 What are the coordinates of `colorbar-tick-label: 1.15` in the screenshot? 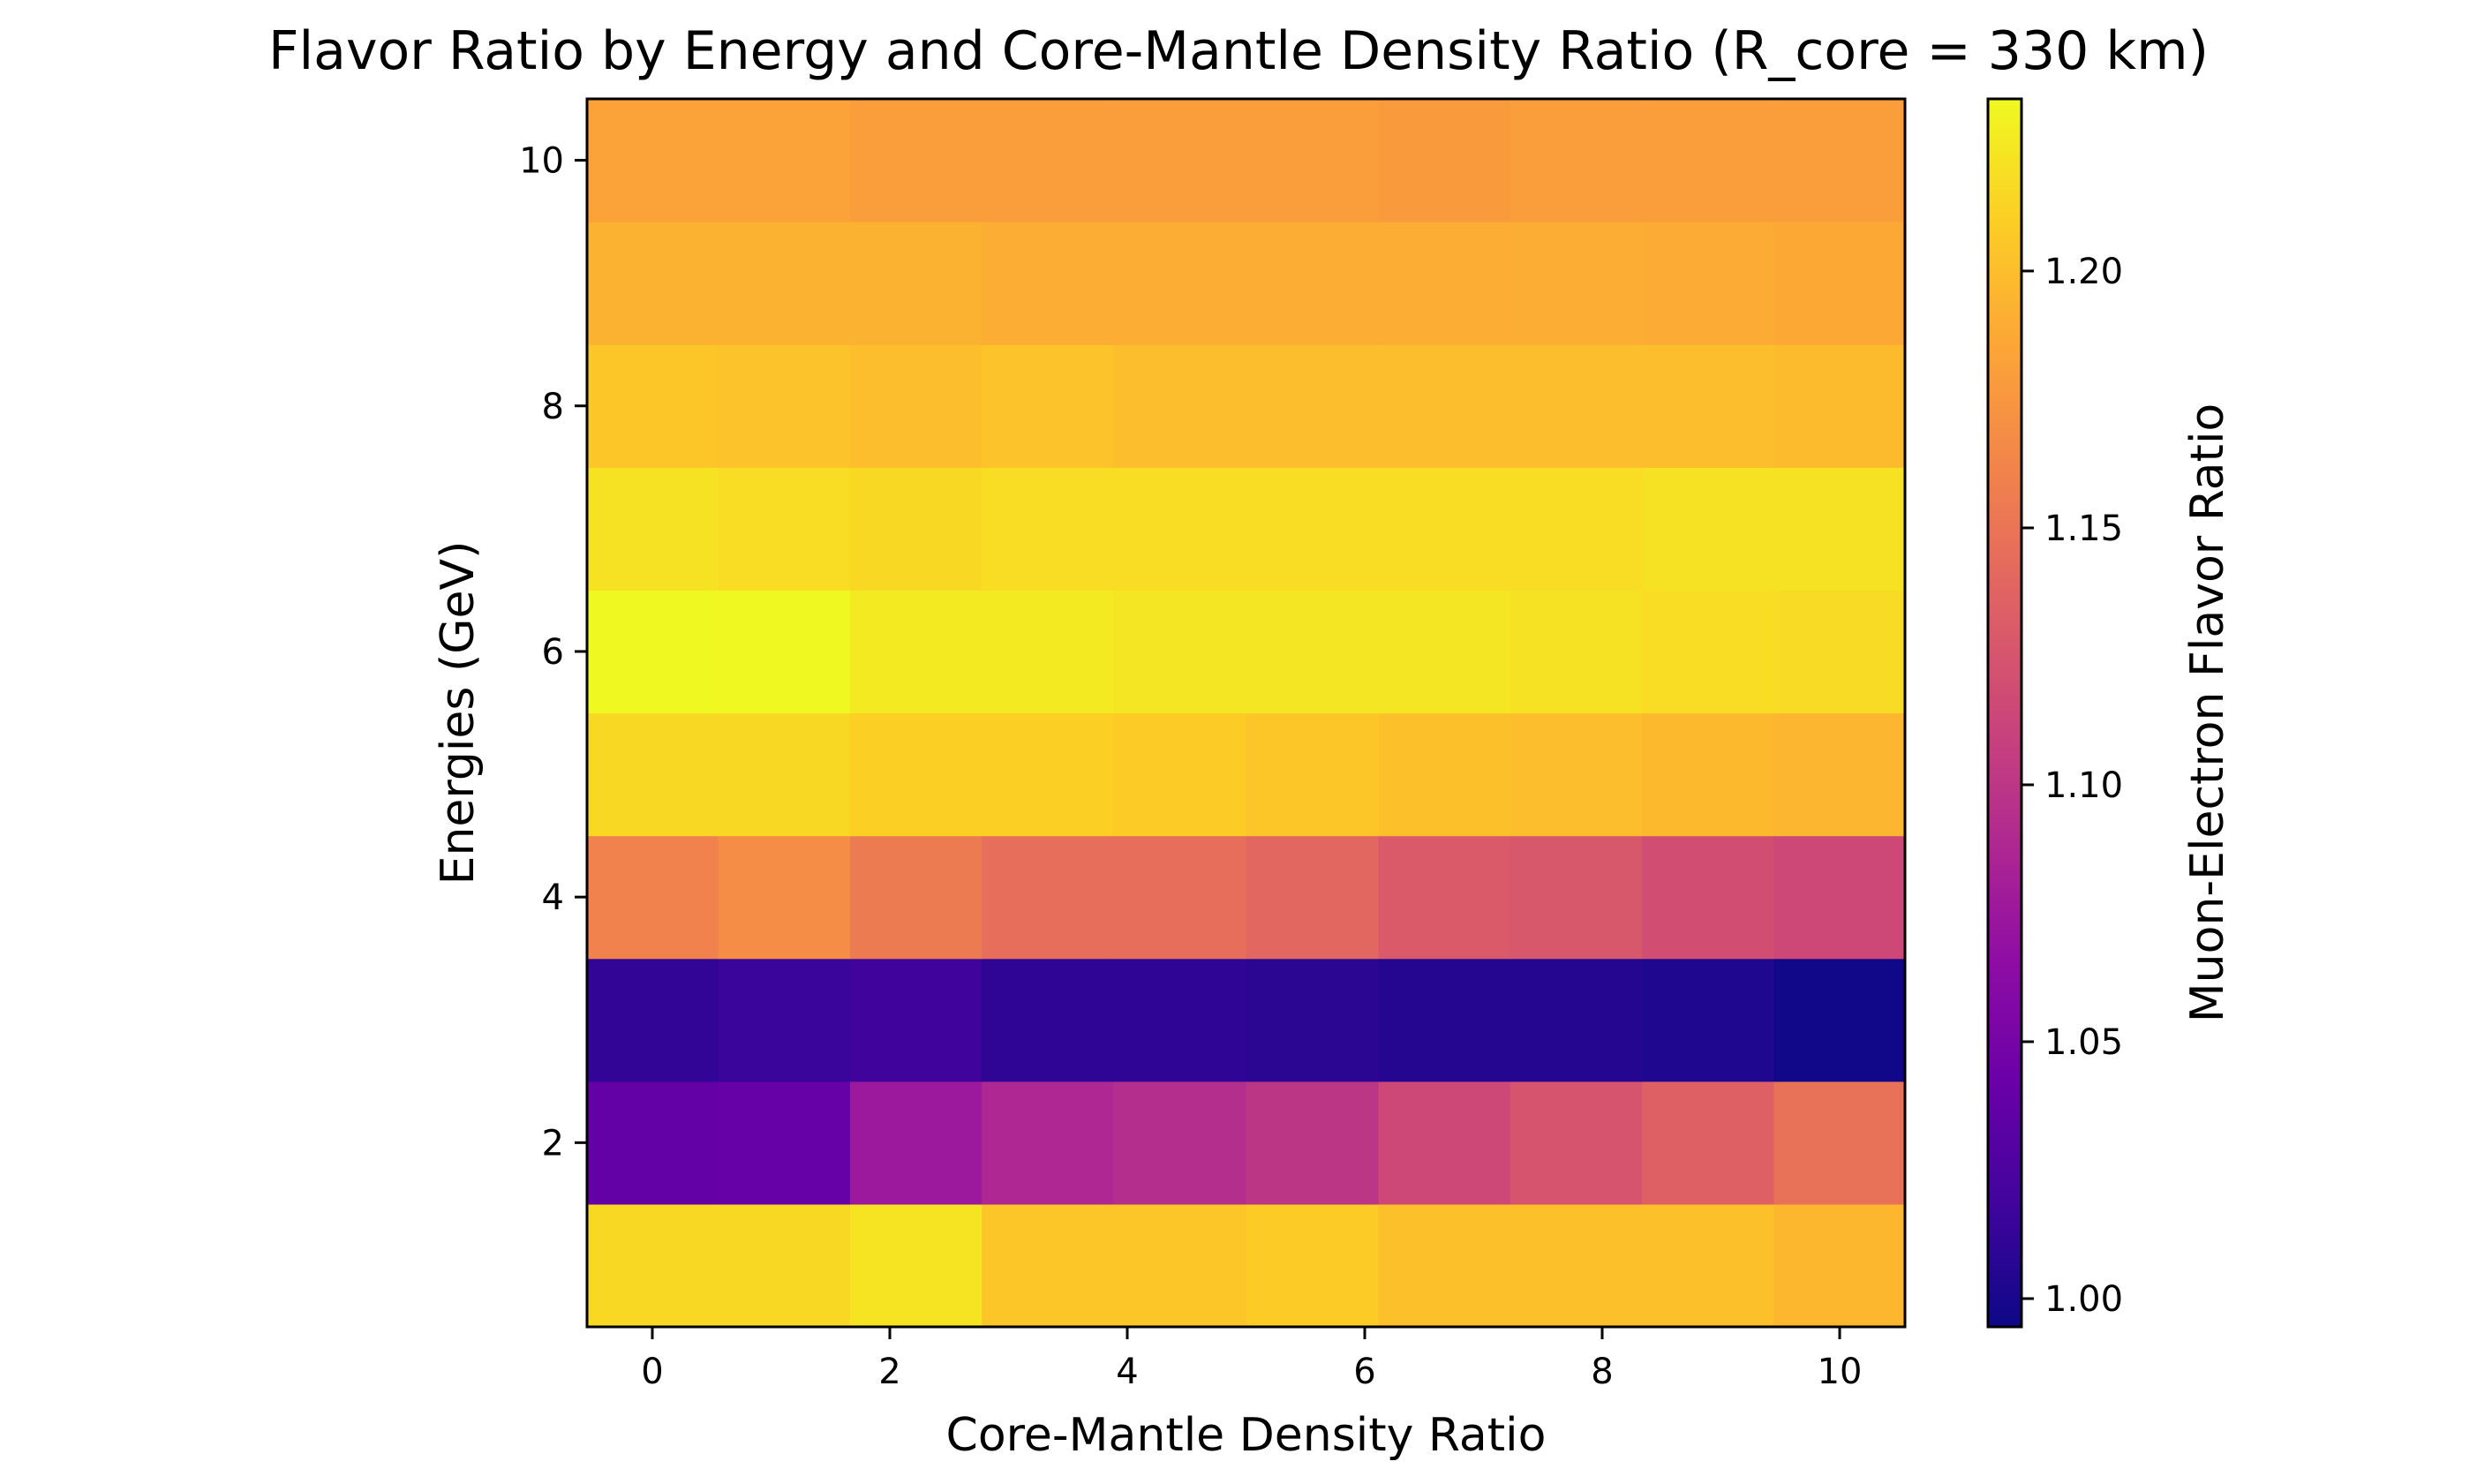 It's located at (2083, 528).